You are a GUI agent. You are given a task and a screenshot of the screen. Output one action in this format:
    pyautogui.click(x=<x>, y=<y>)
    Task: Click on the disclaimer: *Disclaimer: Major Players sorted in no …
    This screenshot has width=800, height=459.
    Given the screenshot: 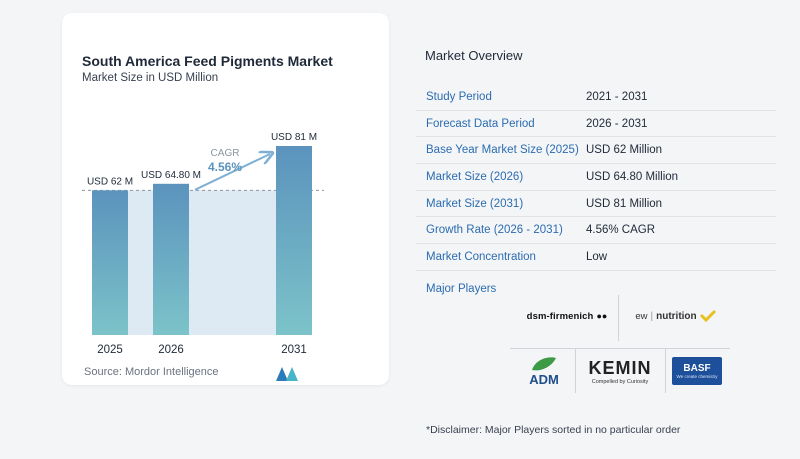 What is the action you would take?
    pyautogui.click(x=553, y=430)
    